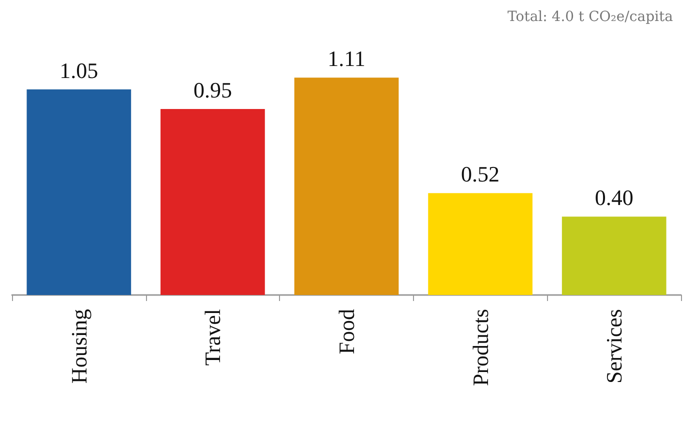 The height and width of the screenshot is (435, 687). I want to click on data-label: 1.05, so click(79, 70).